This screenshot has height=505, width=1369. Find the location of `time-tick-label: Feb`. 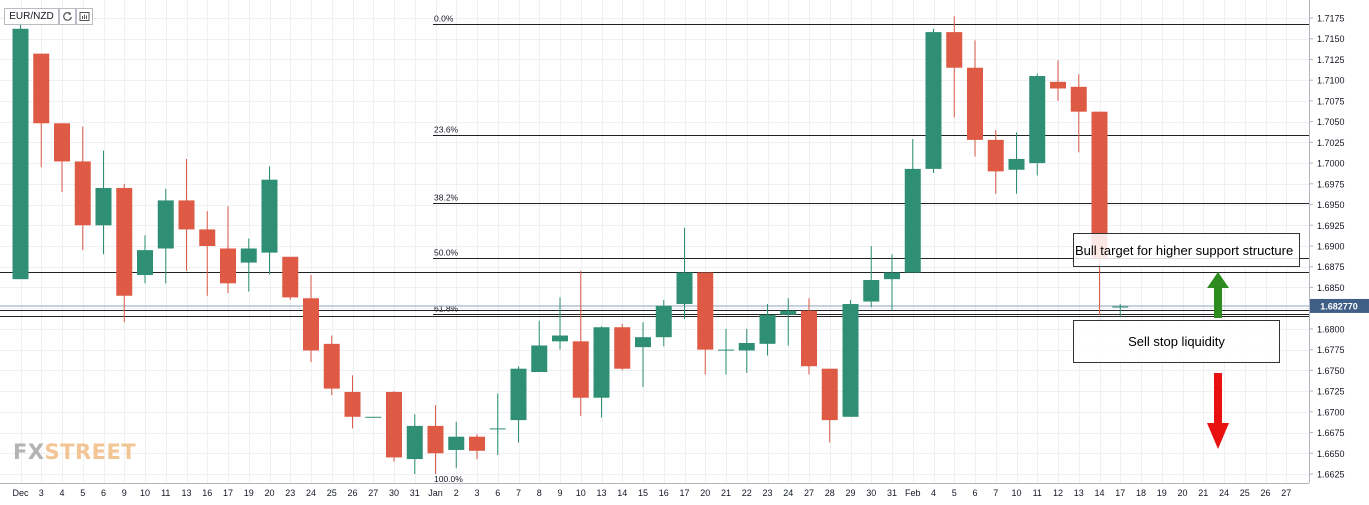

time-tick-label: Feb is located at coordinates (913, 493).